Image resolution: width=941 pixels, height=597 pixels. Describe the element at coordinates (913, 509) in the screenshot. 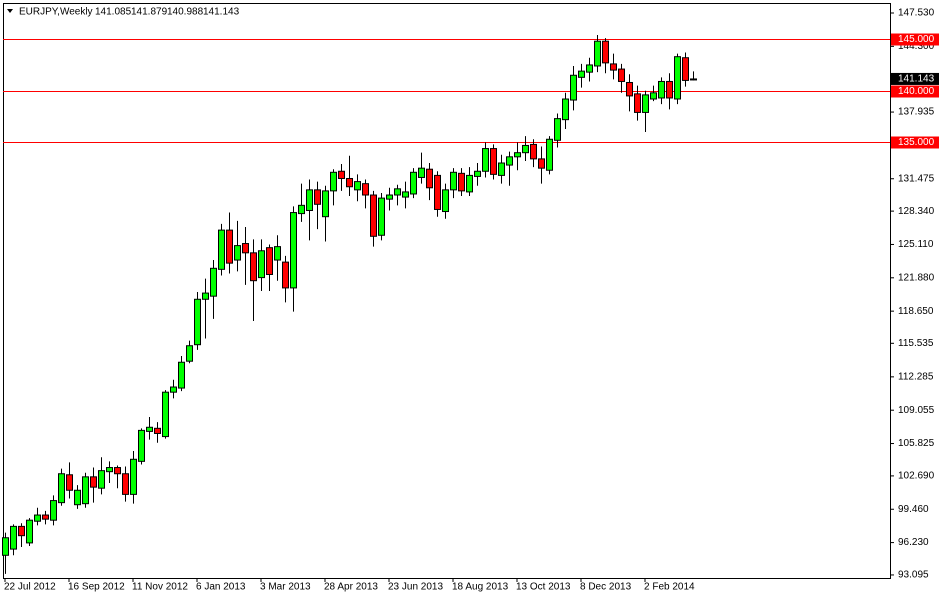

I see `y-tick-label: 99.460` at that location.